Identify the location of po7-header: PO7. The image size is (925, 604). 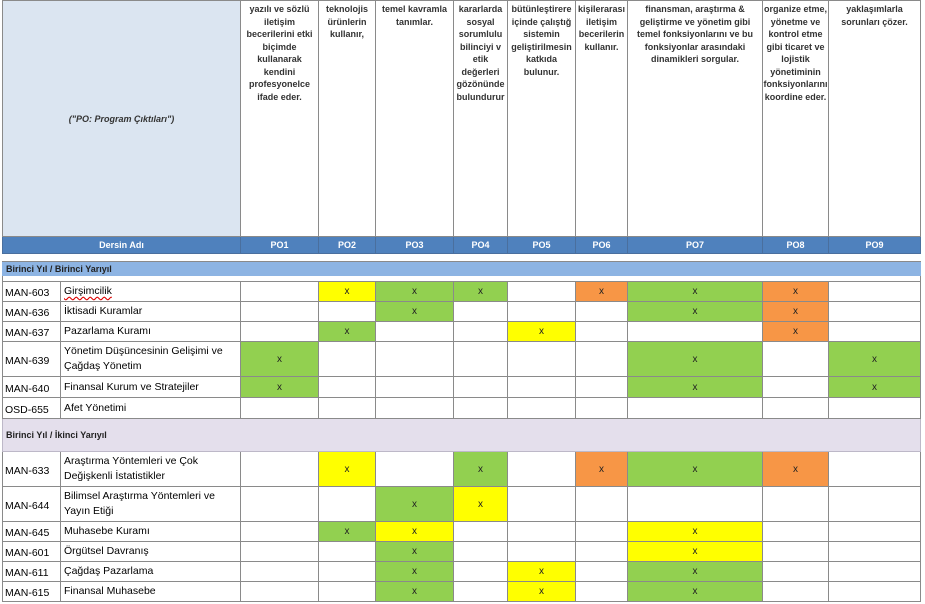
(695, 245).